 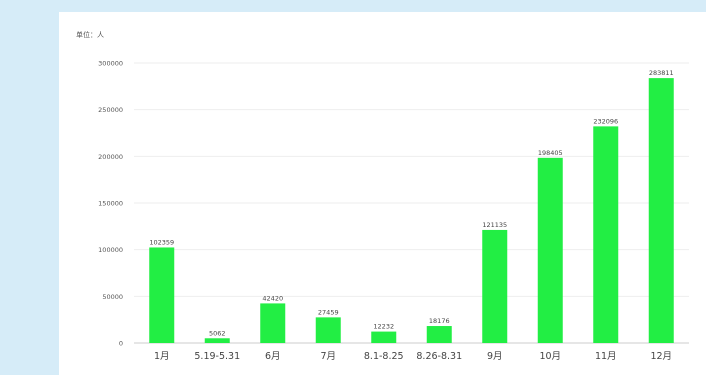 I want to click on data-label: 18176, so click(x=439, y=321).